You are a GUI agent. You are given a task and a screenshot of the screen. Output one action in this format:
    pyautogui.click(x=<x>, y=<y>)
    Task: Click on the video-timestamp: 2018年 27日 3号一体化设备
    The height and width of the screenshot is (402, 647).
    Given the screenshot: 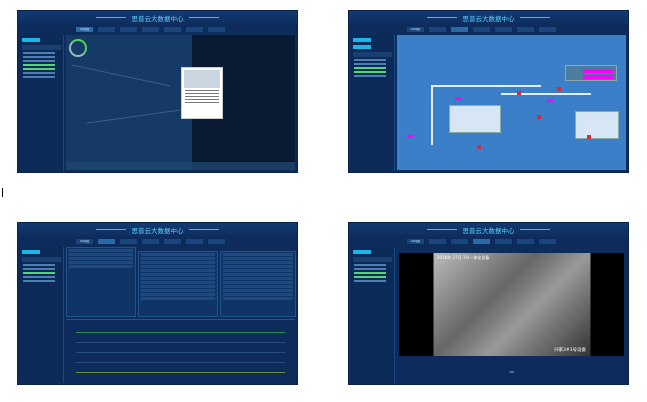 What is the action you would take?
    pyautogui.click(x=463, y=257)
    